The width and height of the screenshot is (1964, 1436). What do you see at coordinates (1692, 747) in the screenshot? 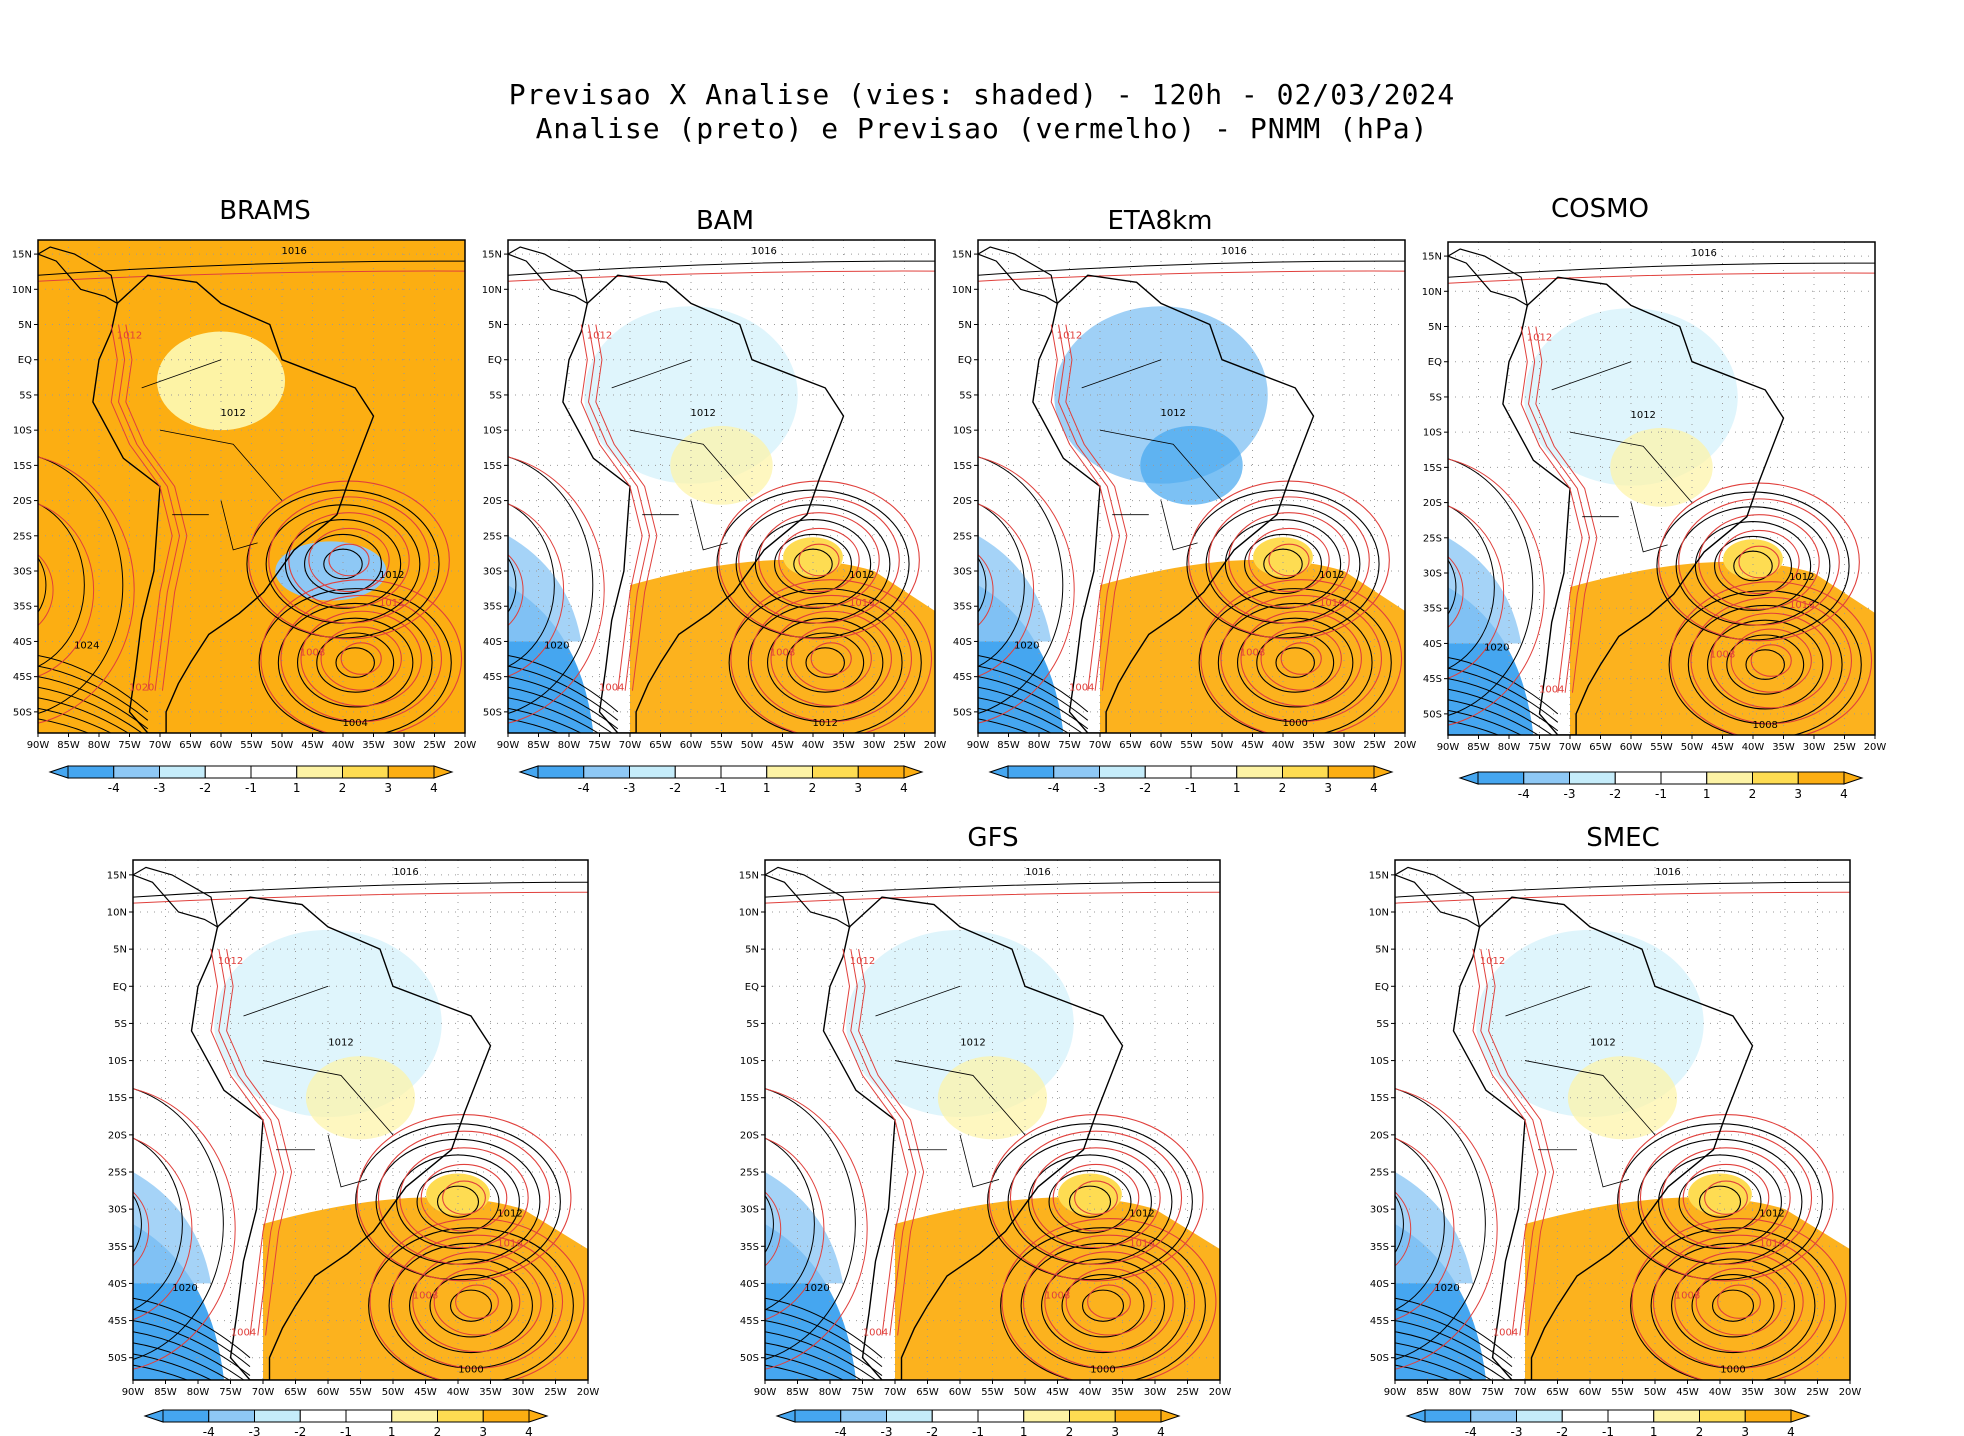
I see `lon-label: 50W` at bounding box center [1692, 747].